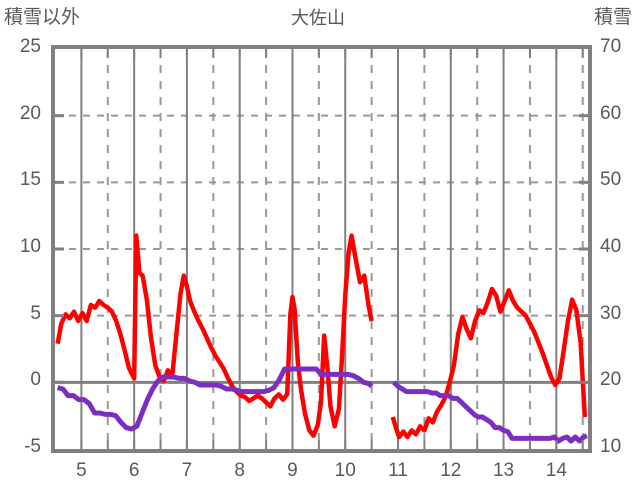  What do you see at coordinates (611, 446) in the screenshot?
I see `y-axis-right-tick-label: 10` at bounding box center [611, 446].